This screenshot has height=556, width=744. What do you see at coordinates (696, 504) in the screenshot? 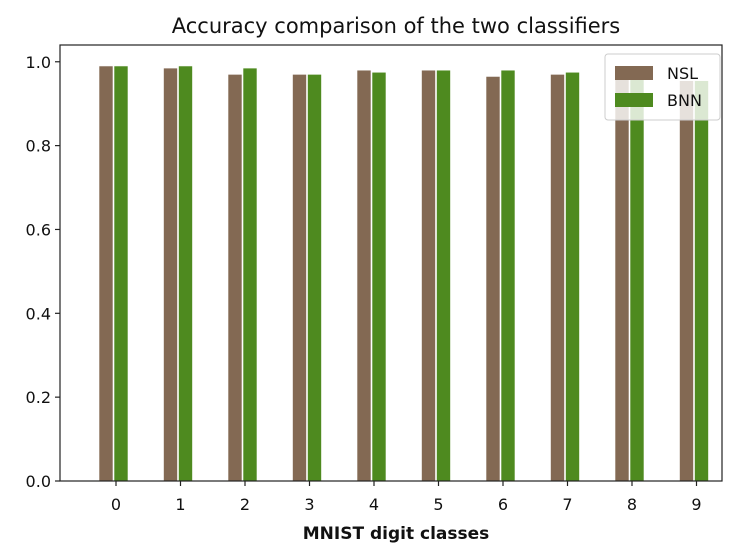
I see `x-tick-label: 9` at bounding box center [696, 504].